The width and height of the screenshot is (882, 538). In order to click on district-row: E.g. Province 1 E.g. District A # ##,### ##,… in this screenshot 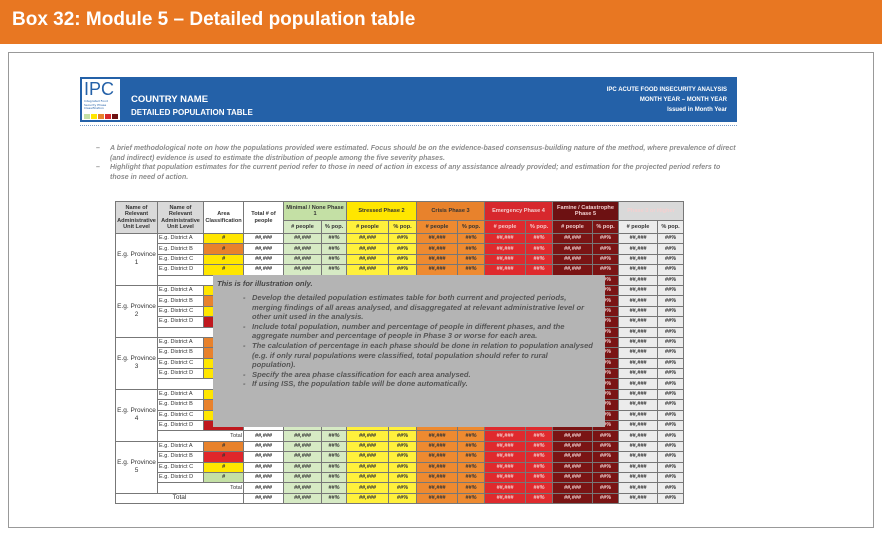, I will do `click(399, 259)`.